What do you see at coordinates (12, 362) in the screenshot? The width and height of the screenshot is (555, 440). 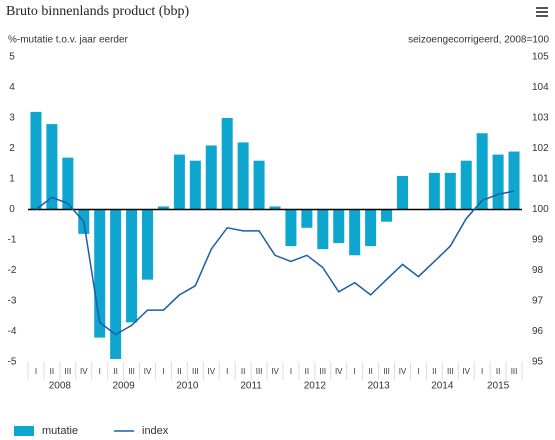 I see `y-tick-label: -5` at bounding box center [12, 362].